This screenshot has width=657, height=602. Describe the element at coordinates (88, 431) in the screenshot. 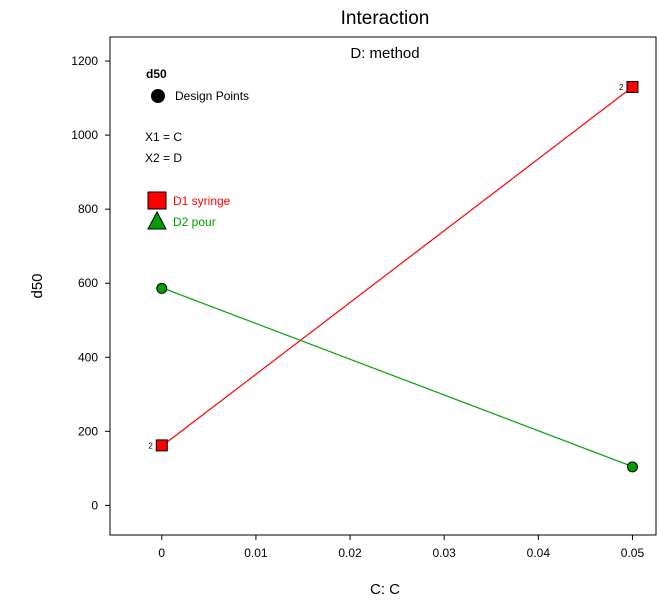

I see `y-tick-label: 200` at that location.